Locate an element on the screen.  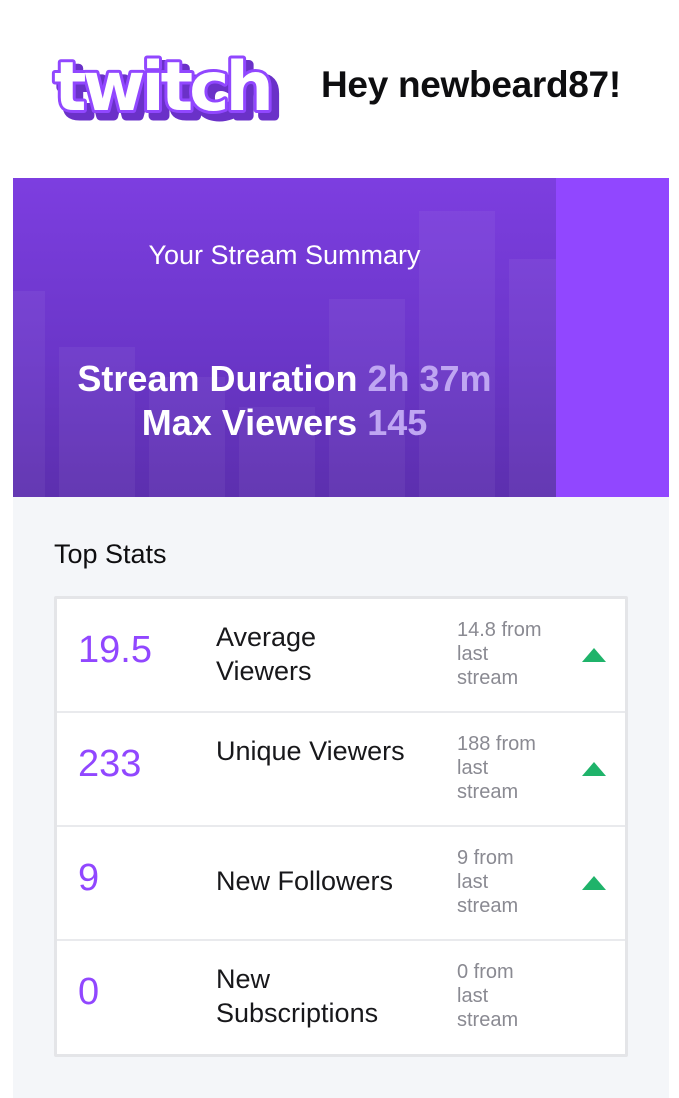
stat-label: Unique Viewers is located at coordinates (310, 751).